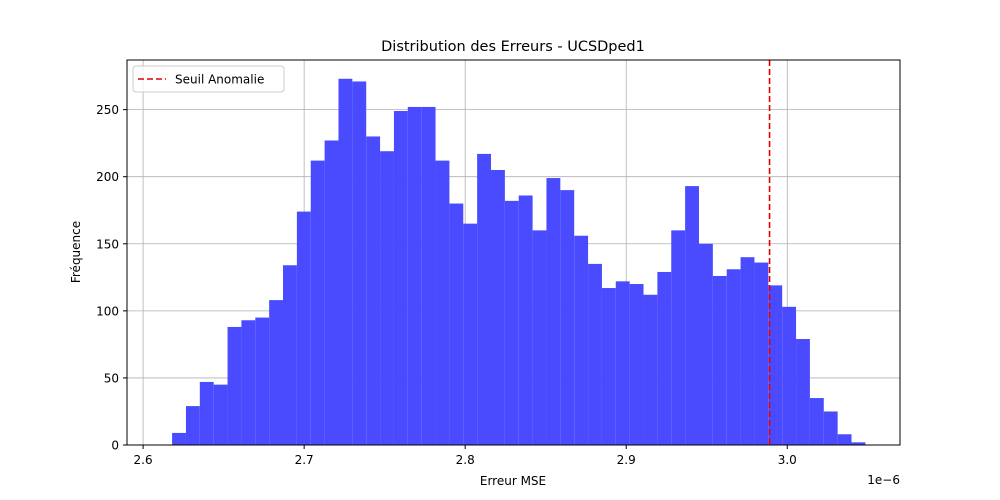 Image resolution: width=1000 pixels, height=500 pixels. Describe the element at coordinates (107, 244) in the screenshot. I see `y-tick-label: 150` at that location.